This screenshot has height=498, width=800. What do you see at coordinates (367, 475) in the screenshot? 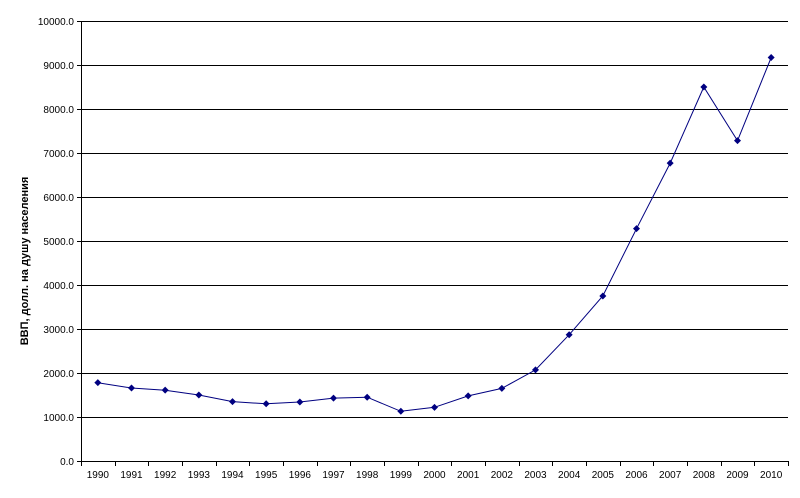
I see `x-tick-label: 1998` at bounding box center [367, 475].